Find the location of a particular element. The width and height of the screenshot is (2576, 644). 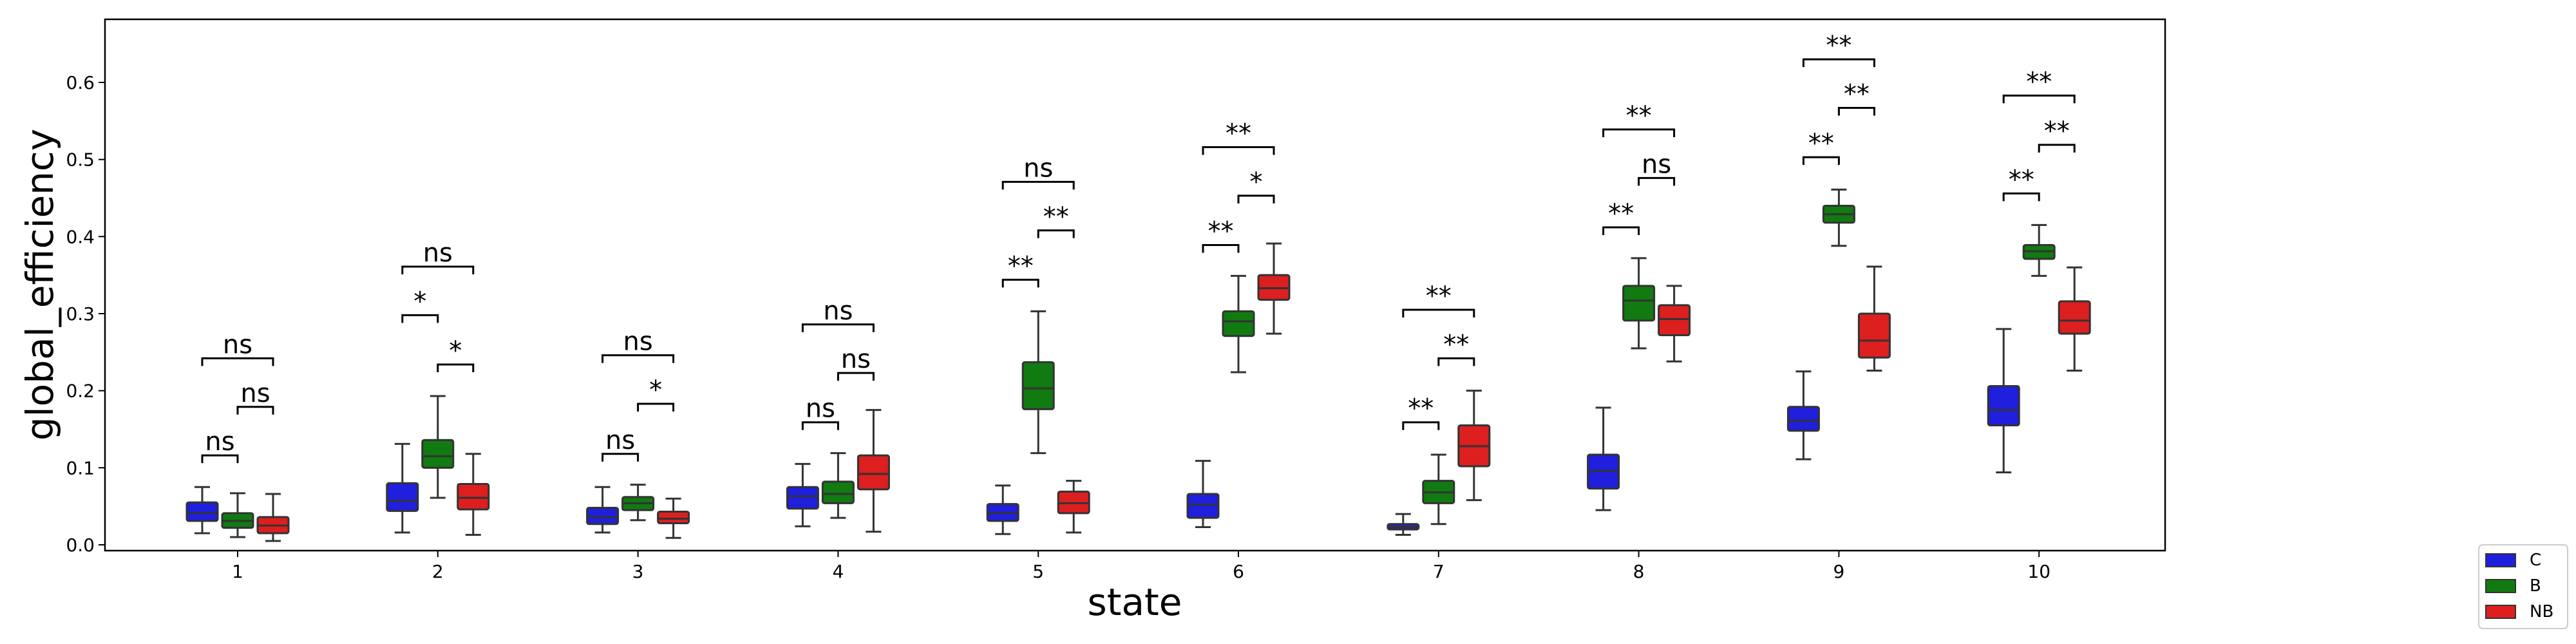

x-tick-label: 9 is located at coordinates (1838, 571).